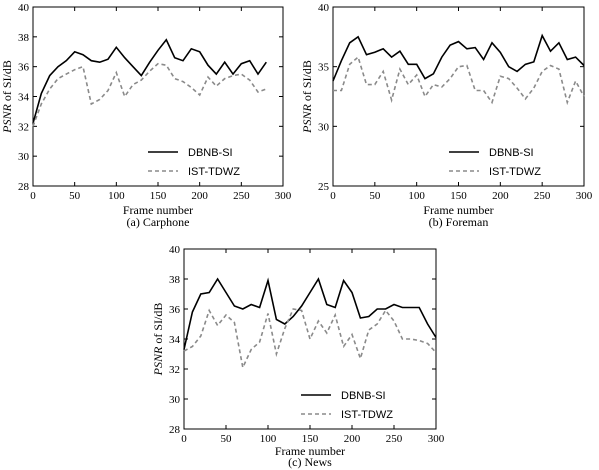 Image resolution: width=599 pixels, height=470 pixels. I want to click on chart-caption: (b) Foreman, so click(459, 222).